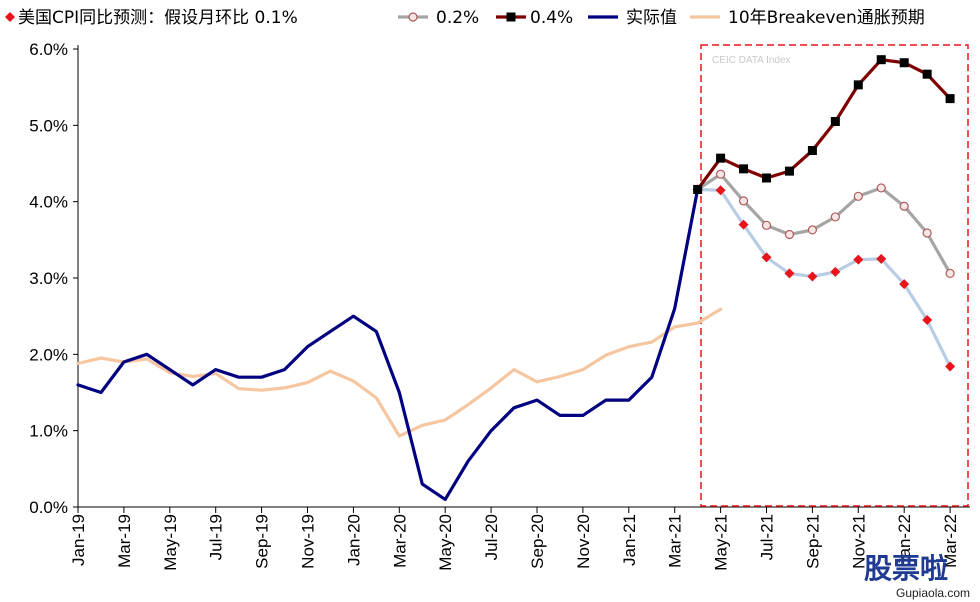 This screenshot has height=602, width=980. I want to click on x-tick-label: Jul-19, so click(216, 537).